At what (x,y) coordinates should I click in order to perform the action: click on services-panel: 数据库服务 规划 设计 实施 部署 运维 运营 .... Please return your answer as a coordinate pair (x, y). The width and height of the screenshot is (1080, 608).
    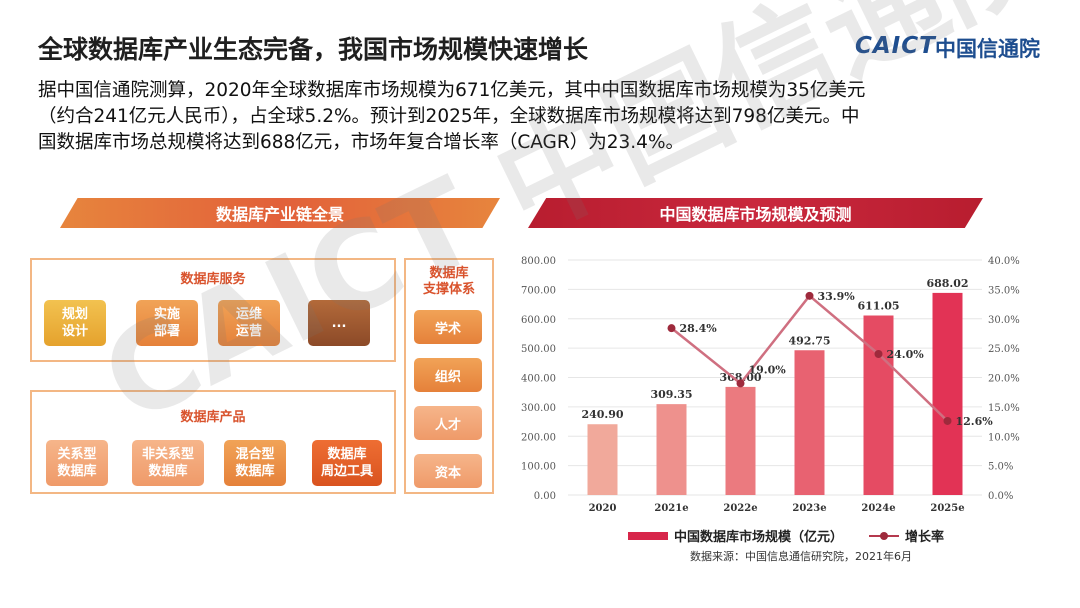
    Looking at the image, I should click on (213, 310).